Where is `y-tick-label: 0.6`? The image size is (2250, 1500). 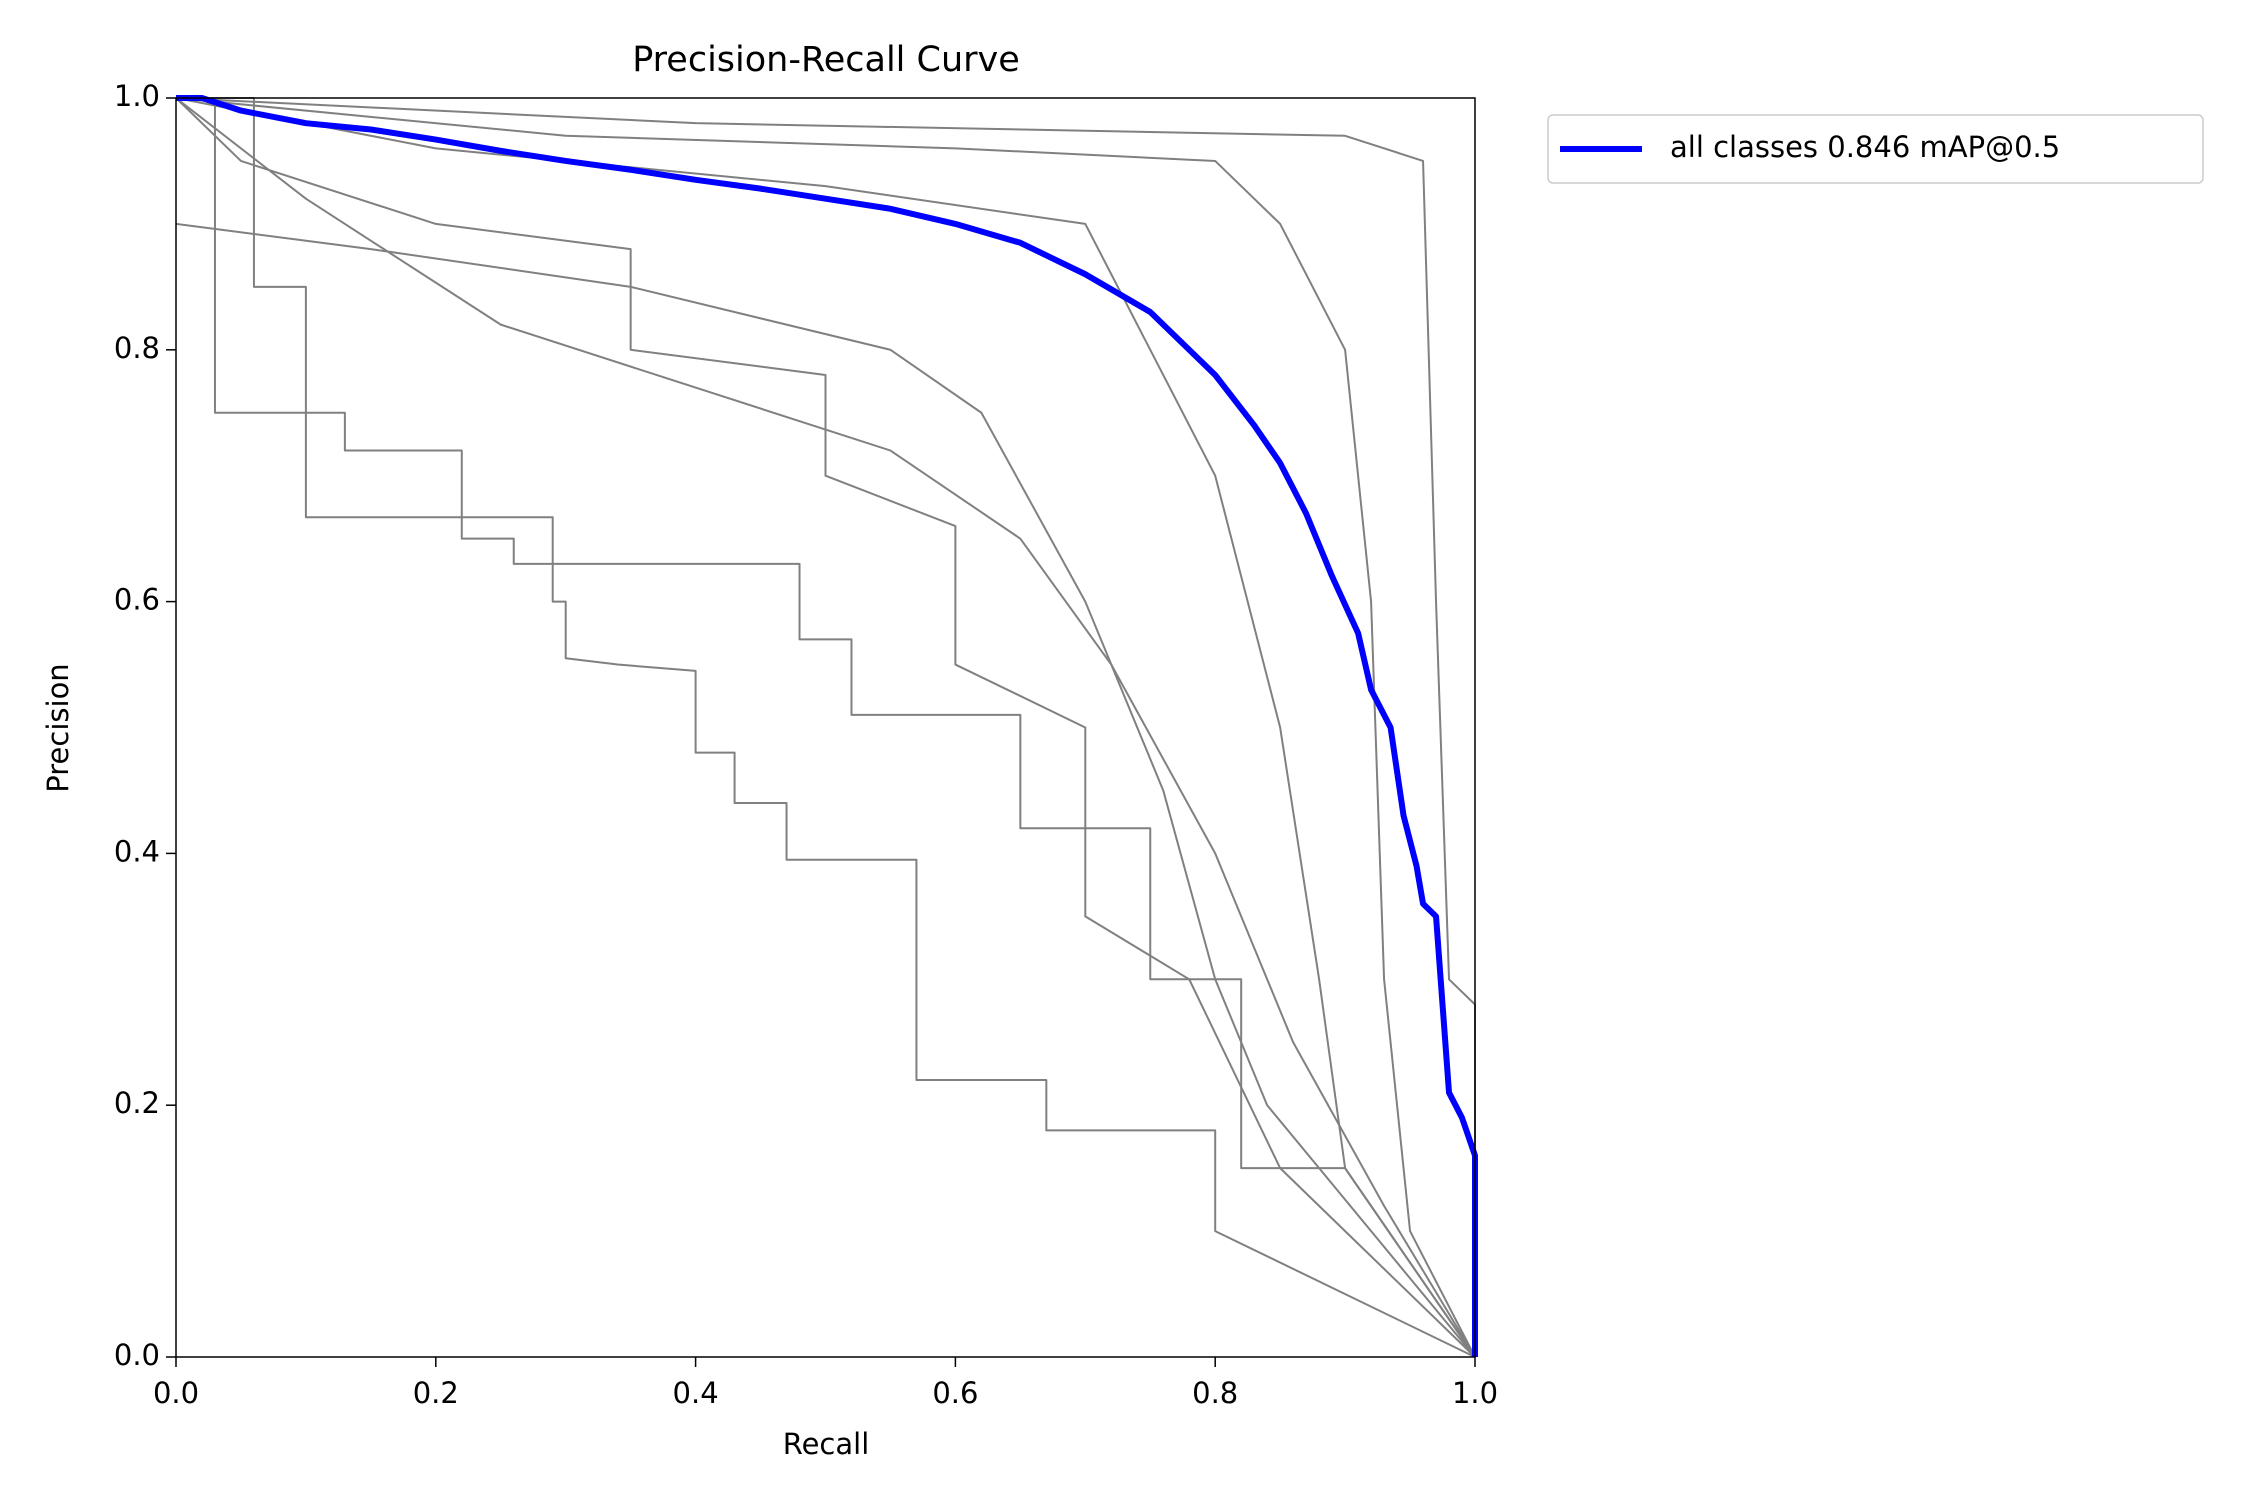
y-tick-label: 0.6 is located at coordinates (137, 600).